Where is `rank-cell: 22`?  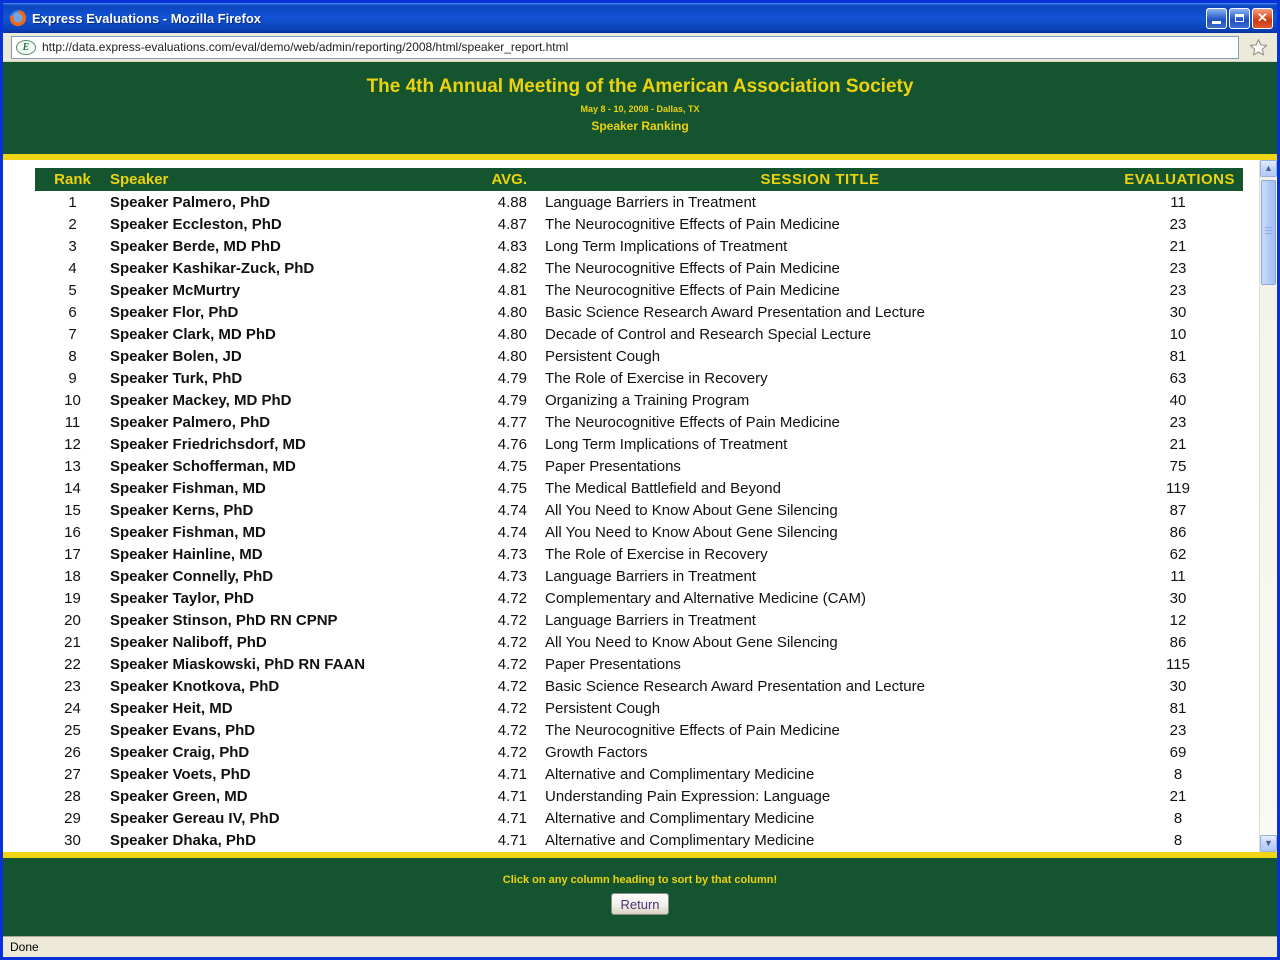
rank-cell: 22 is located at coordinates (72, 664).